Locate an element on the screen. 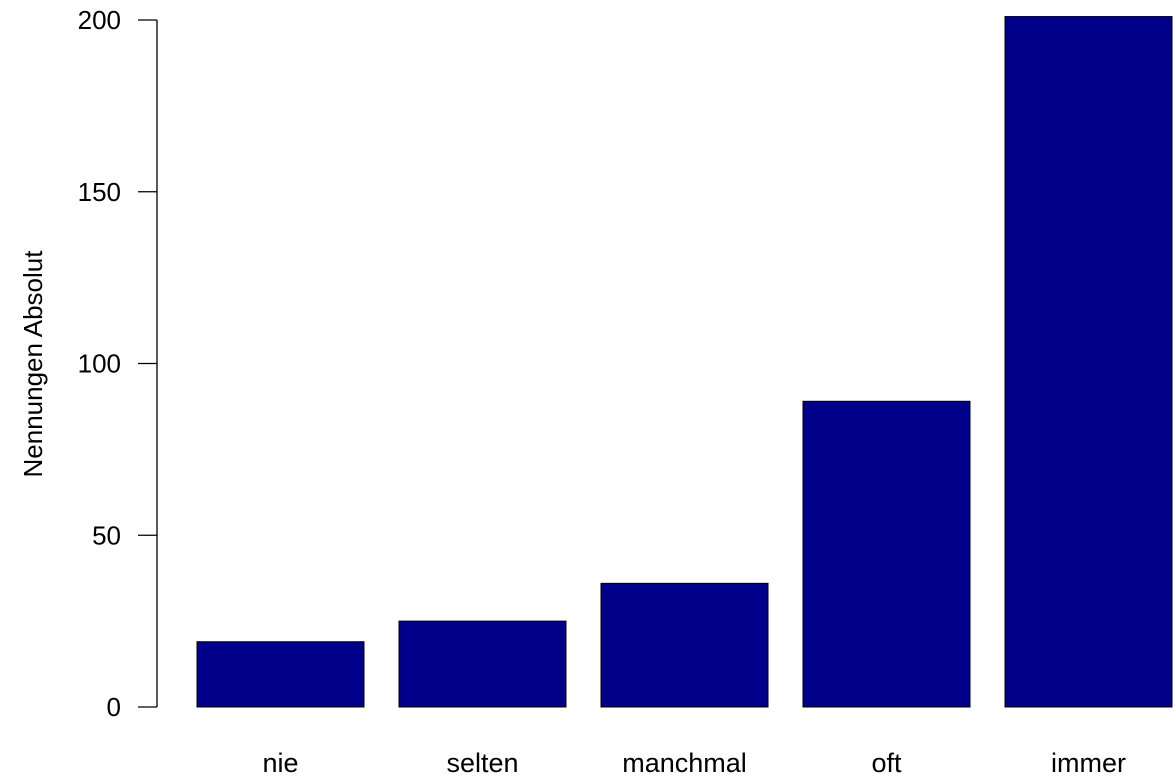  bar-selten is located at coordinates (482, 664).